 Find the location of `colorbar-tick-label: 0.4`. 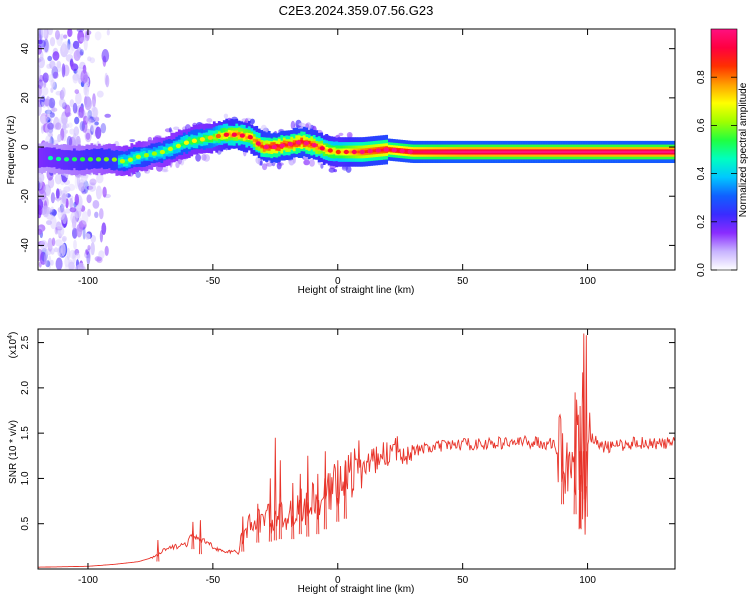

colorbar-tick-label: 0.4 is located at coordinates (701, 173).